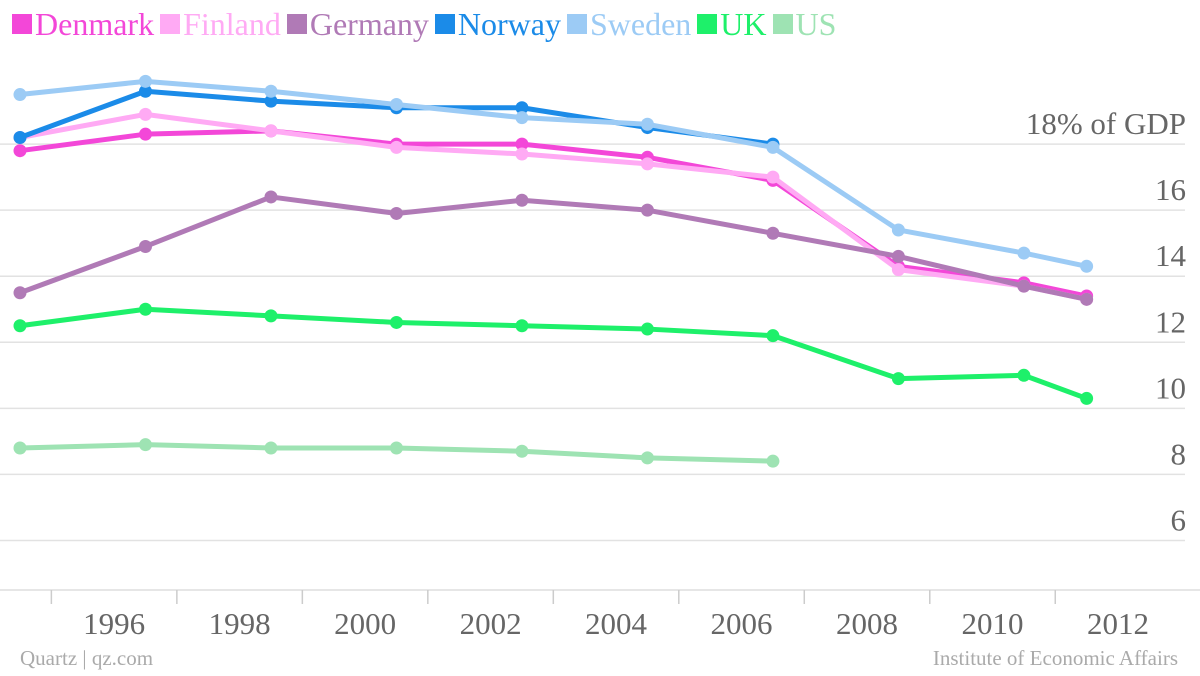 This screenshot has width=1200, height=676. I want to click on series-uk, so click(553, 353).